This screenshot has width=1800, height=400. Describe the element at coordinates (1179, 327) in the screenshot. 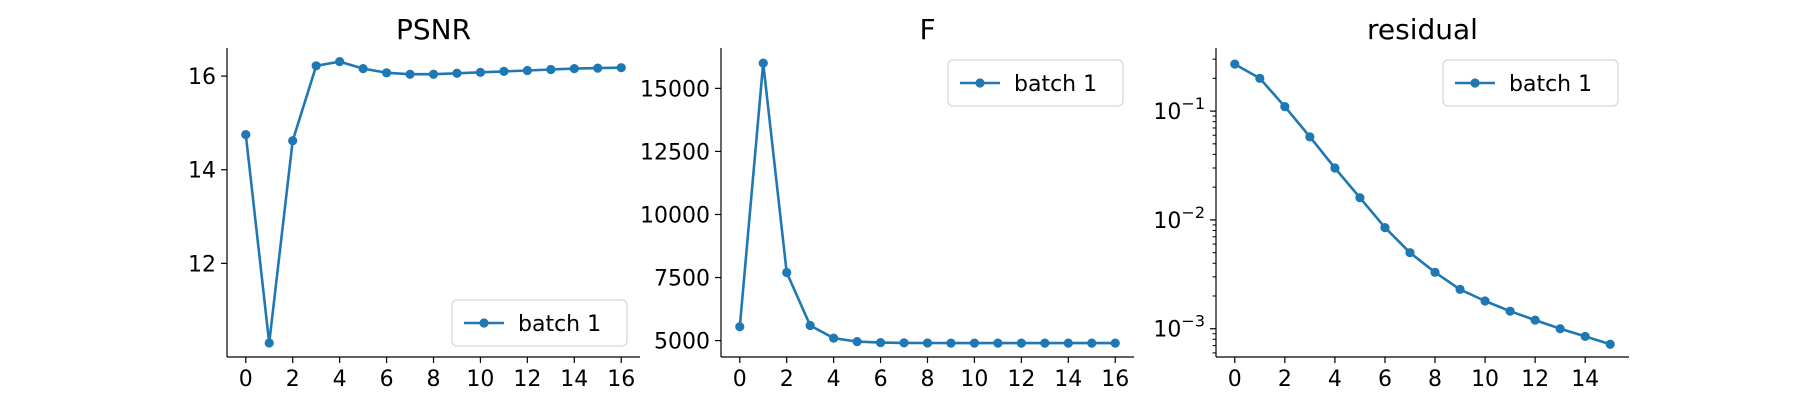

I see `y-tick-label: 10⁻³` at that location.